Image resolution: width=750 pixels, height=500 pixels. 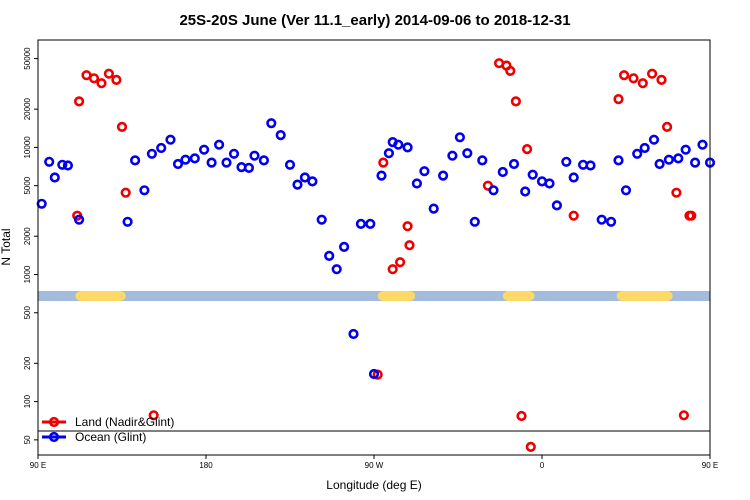 What do you see at coordinates (54, 437) in the screenshot?
I see `legend-ocean-marker` at bounding box center [54, 437].